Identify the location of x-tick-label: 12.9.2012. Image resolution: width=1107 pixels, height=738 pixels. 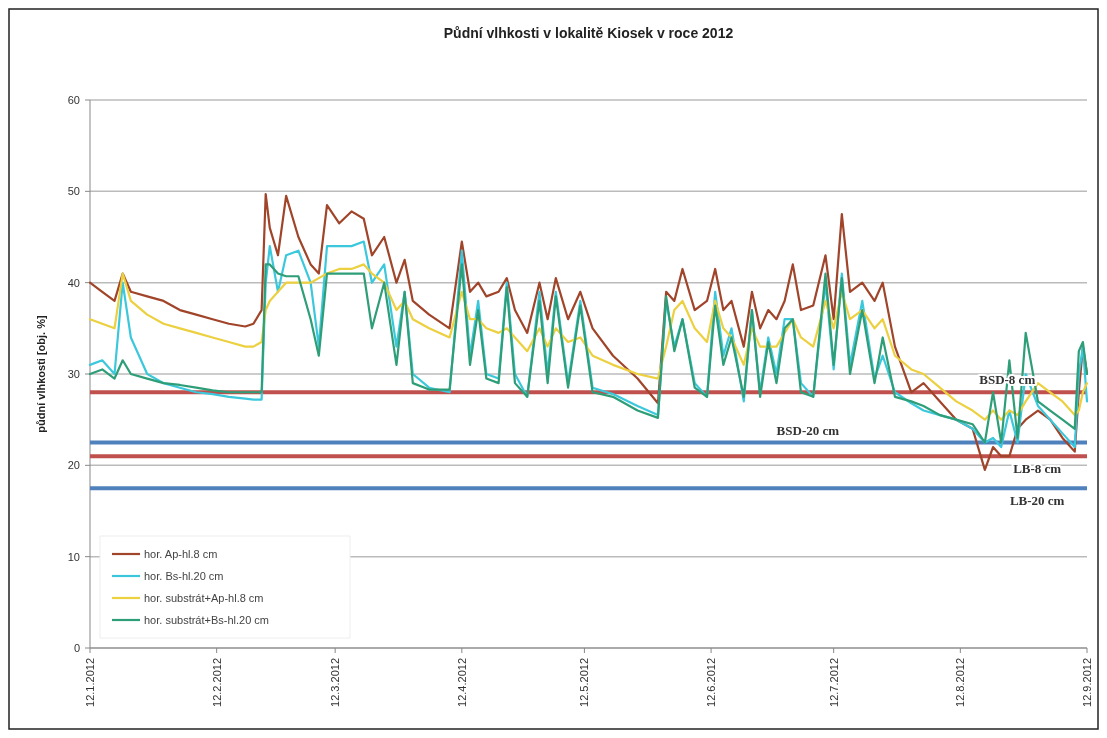
(1086, 682).